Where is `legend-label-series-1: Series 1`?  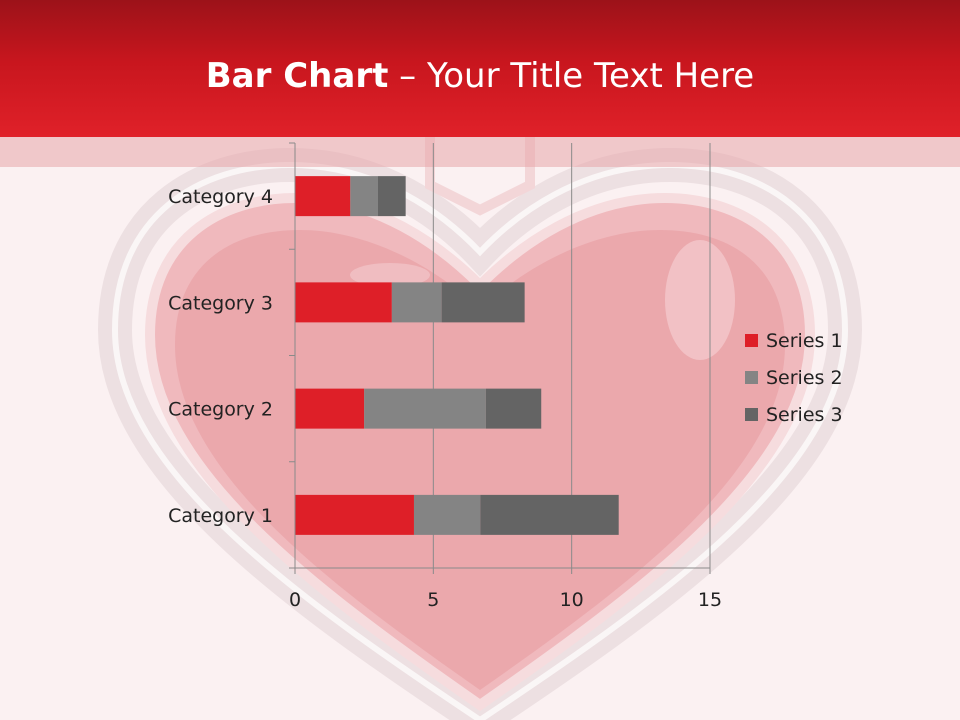 legend-label-series-1: Series 1 is located at coordinates (804, 340).